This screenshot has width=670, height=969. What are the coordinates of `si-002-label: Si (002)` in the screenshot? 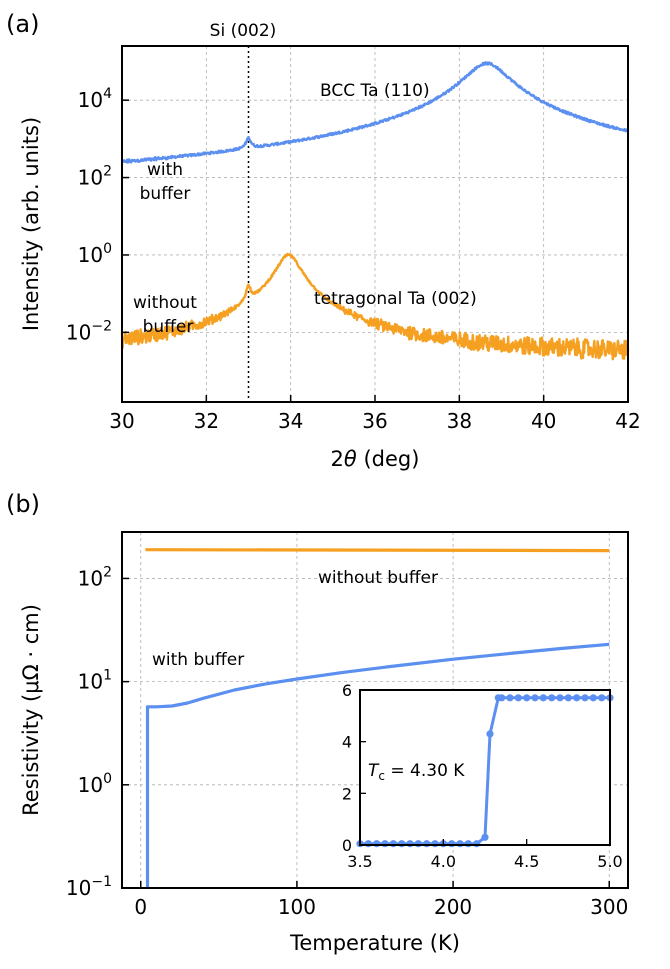 It's located at (243, 31).